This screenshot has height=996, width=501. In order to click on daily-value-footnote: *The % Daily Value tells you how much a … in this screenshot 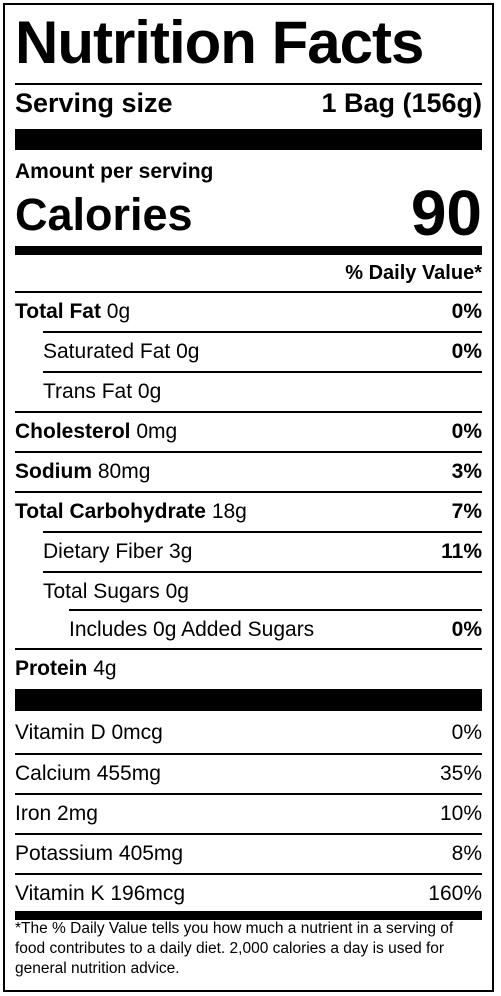, I will do `click(234, 948)`.